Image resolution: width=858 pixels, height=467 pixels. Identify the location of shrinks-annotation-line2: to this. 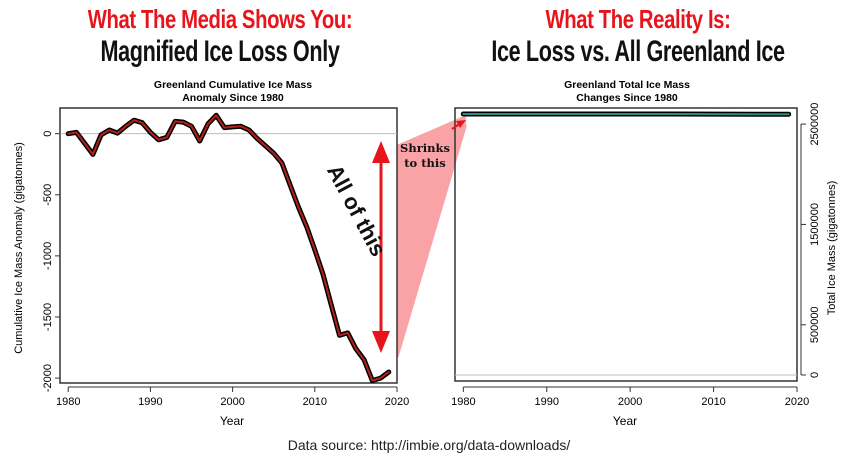
(425, 163).